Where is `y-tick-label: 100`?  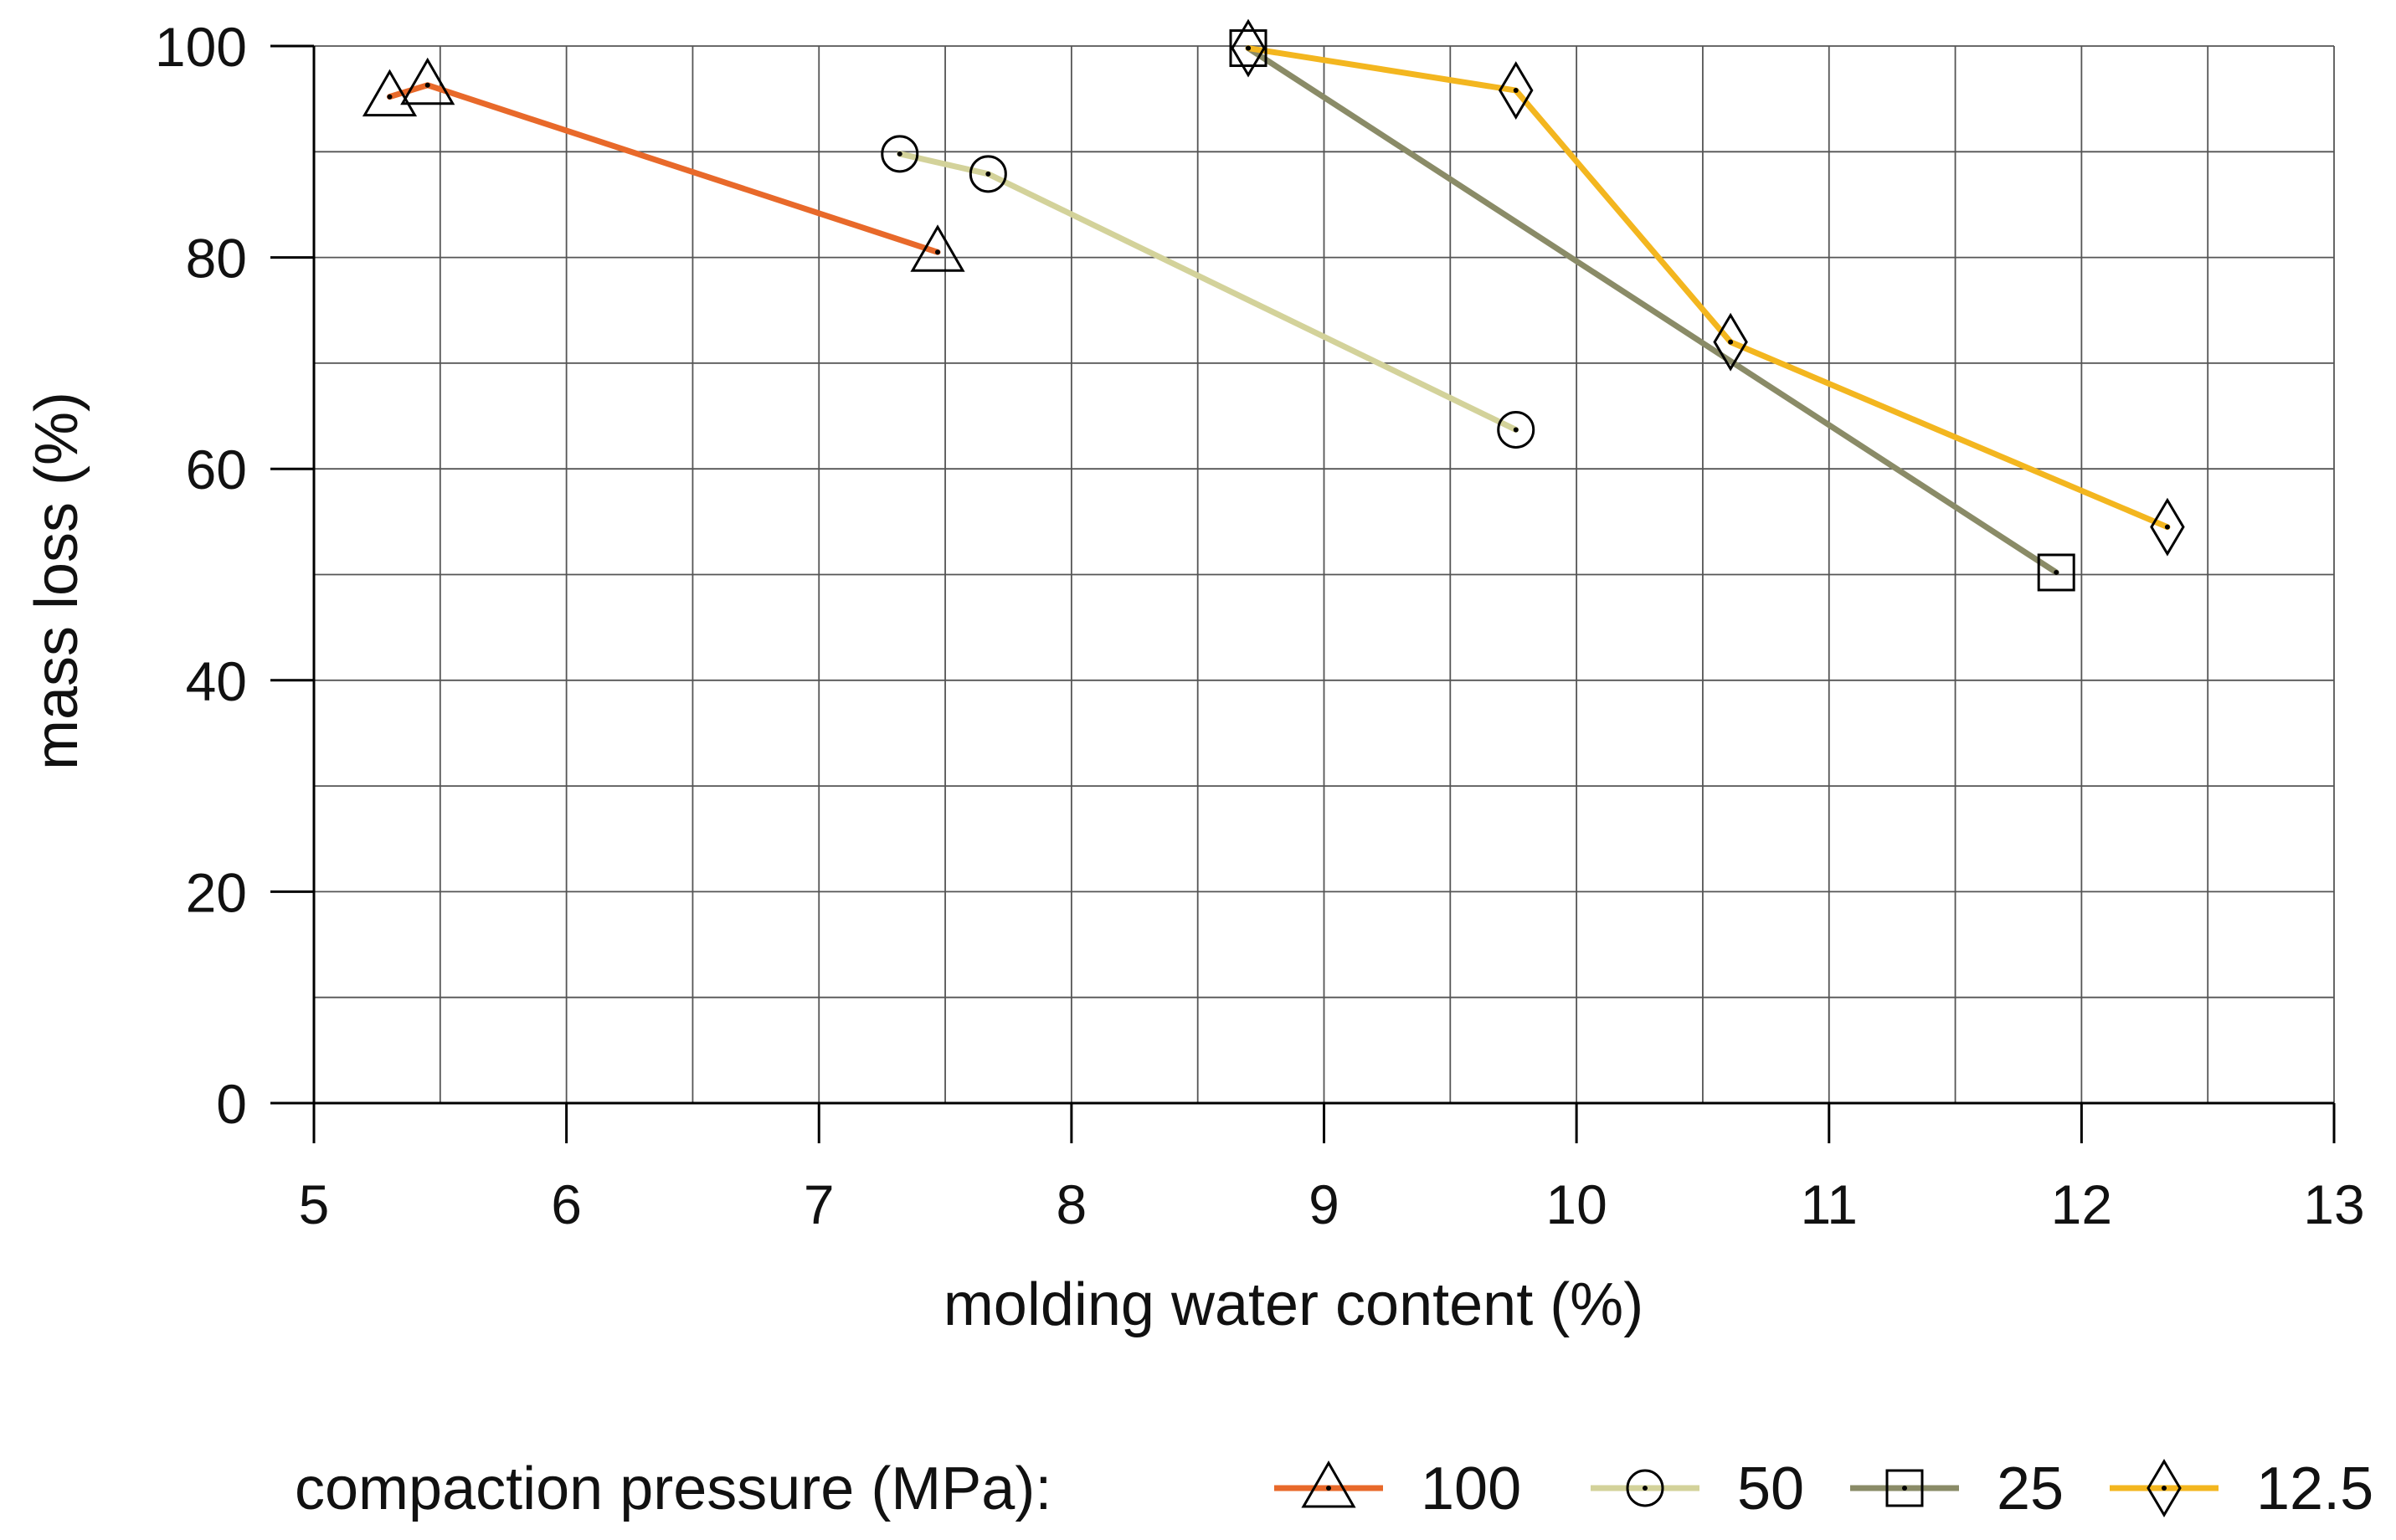 y-tick-label: 100 is located at coordinates (201, 47).